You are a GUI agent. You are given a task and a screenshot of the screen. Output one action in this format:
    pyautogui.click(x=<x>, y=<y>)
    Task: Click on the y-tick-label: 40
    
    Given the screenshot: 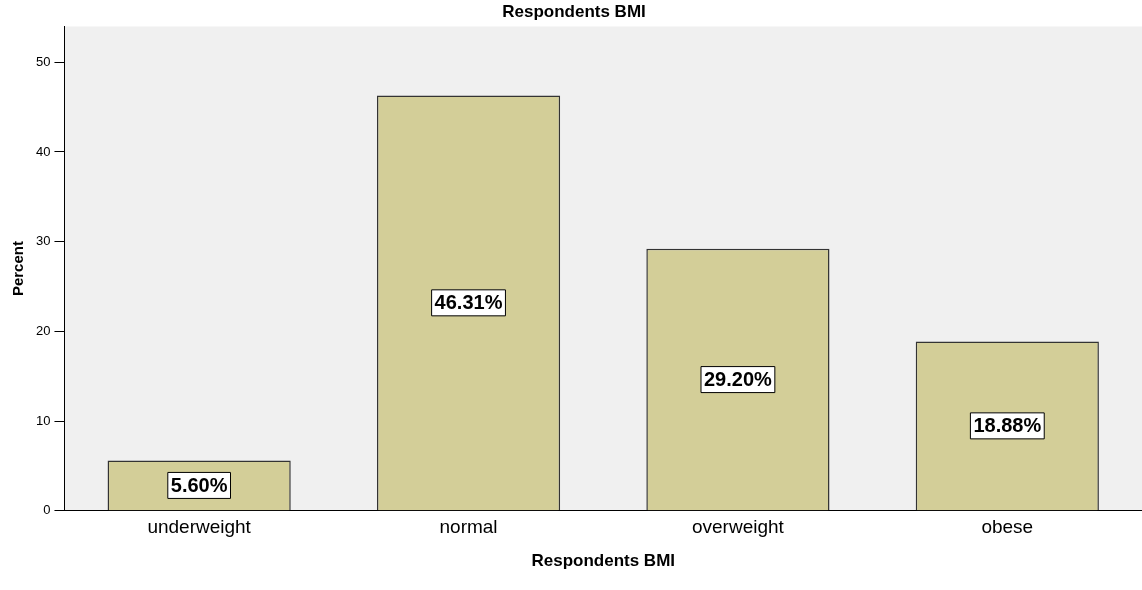 What is the action you would take?
    pyautogui.click(x=43, y=151)
    